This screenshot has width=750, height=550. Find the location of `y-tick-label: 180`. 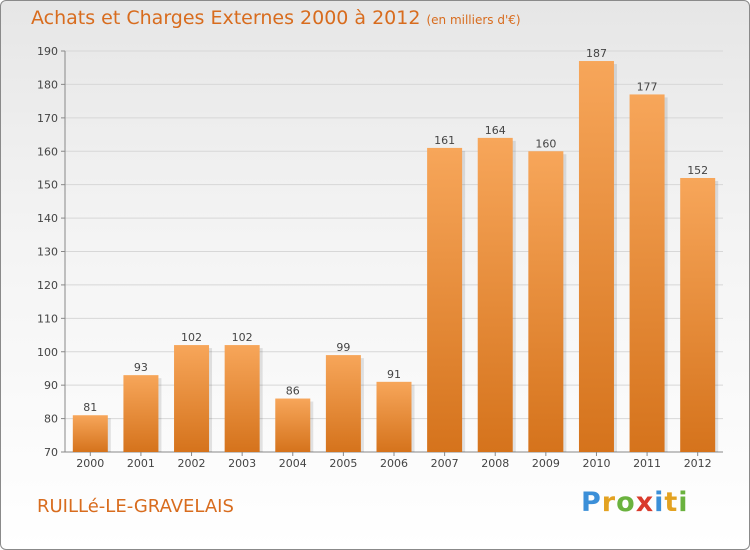

y-tick-label: 180 is located at coordinates (47, 84).